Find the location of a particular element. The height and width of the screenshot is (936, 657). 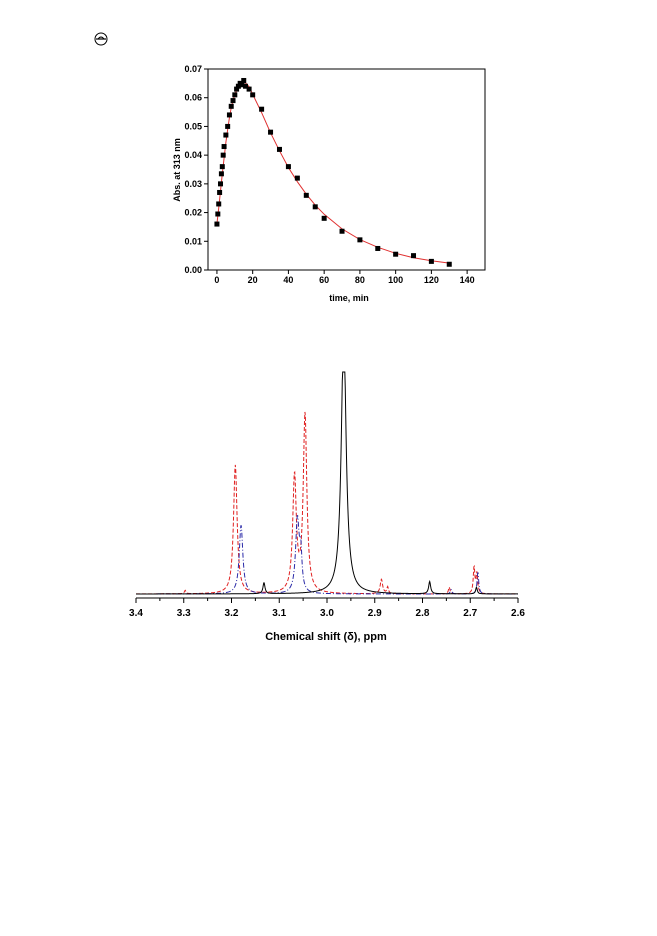

x-tick-label: 0 is located at coordinates (216, 280).